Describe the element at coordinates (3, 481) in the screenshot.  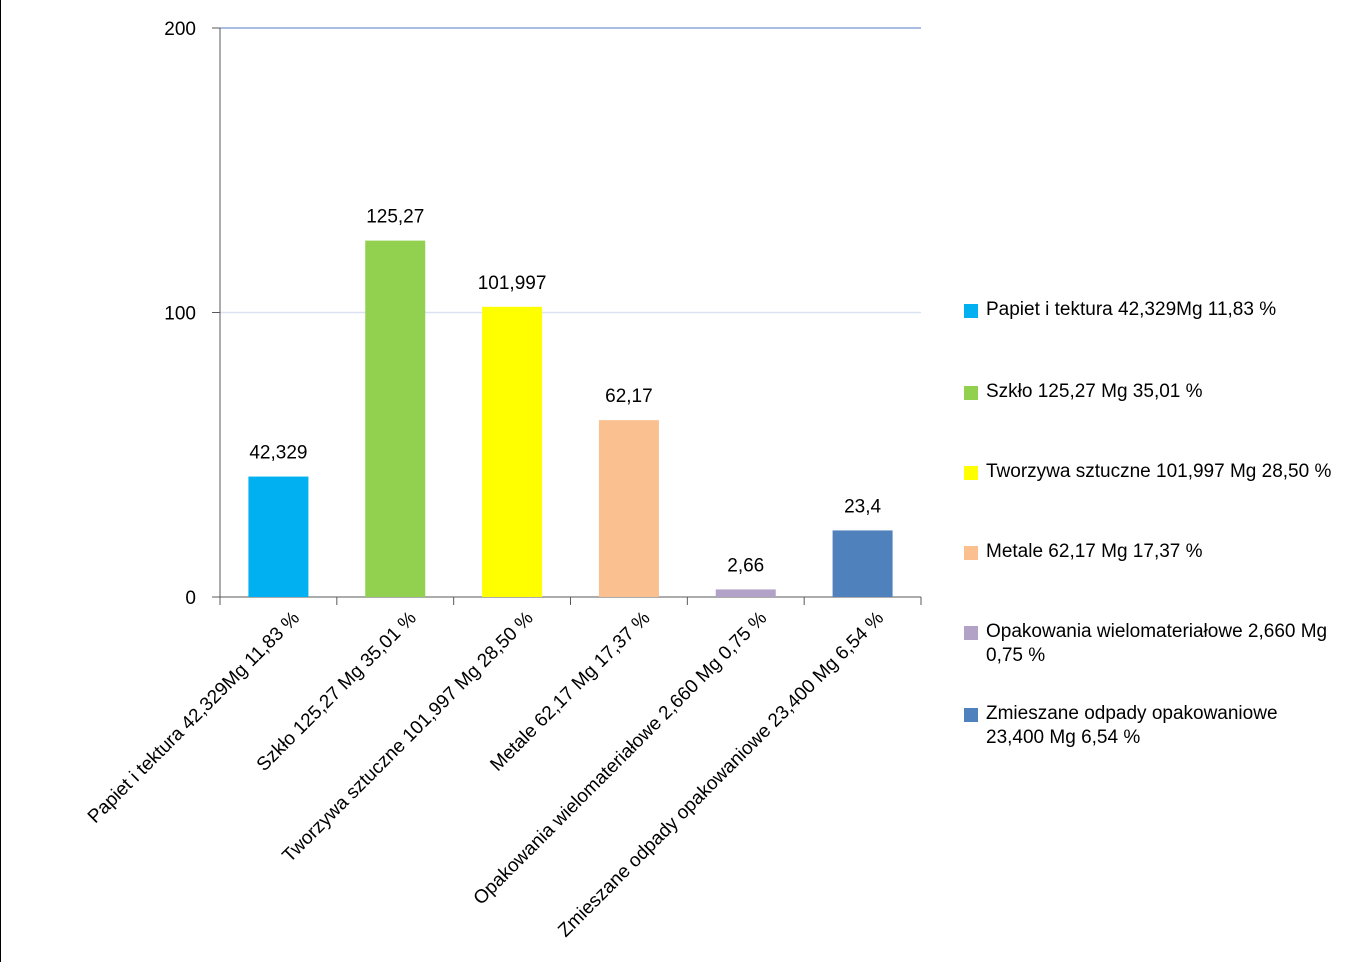
I see `chart-frame-border` at that location.